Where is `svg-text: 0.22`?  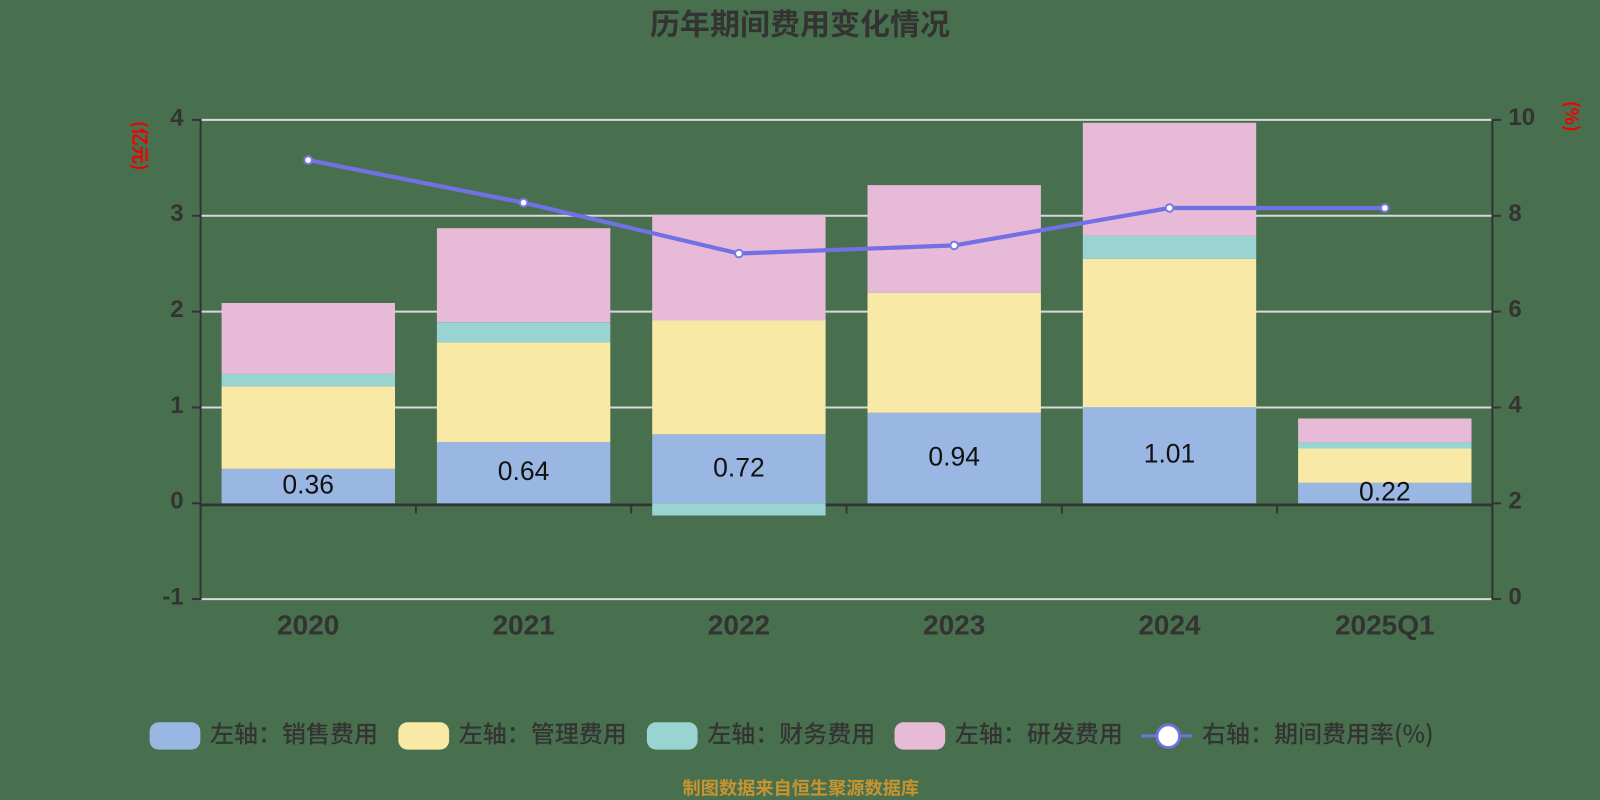 svg-text: 0.22 is located at coordinates (1385, 492).